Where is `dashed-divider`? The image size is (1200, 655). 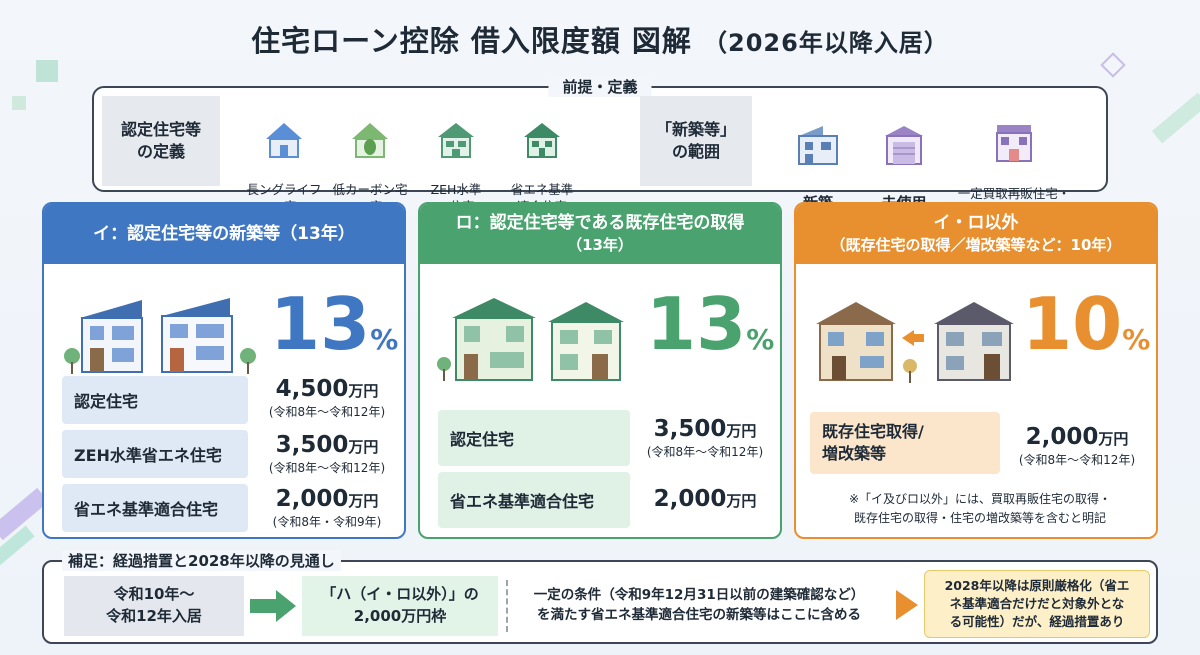
dashed-divider is located at coordinates (507, 606).